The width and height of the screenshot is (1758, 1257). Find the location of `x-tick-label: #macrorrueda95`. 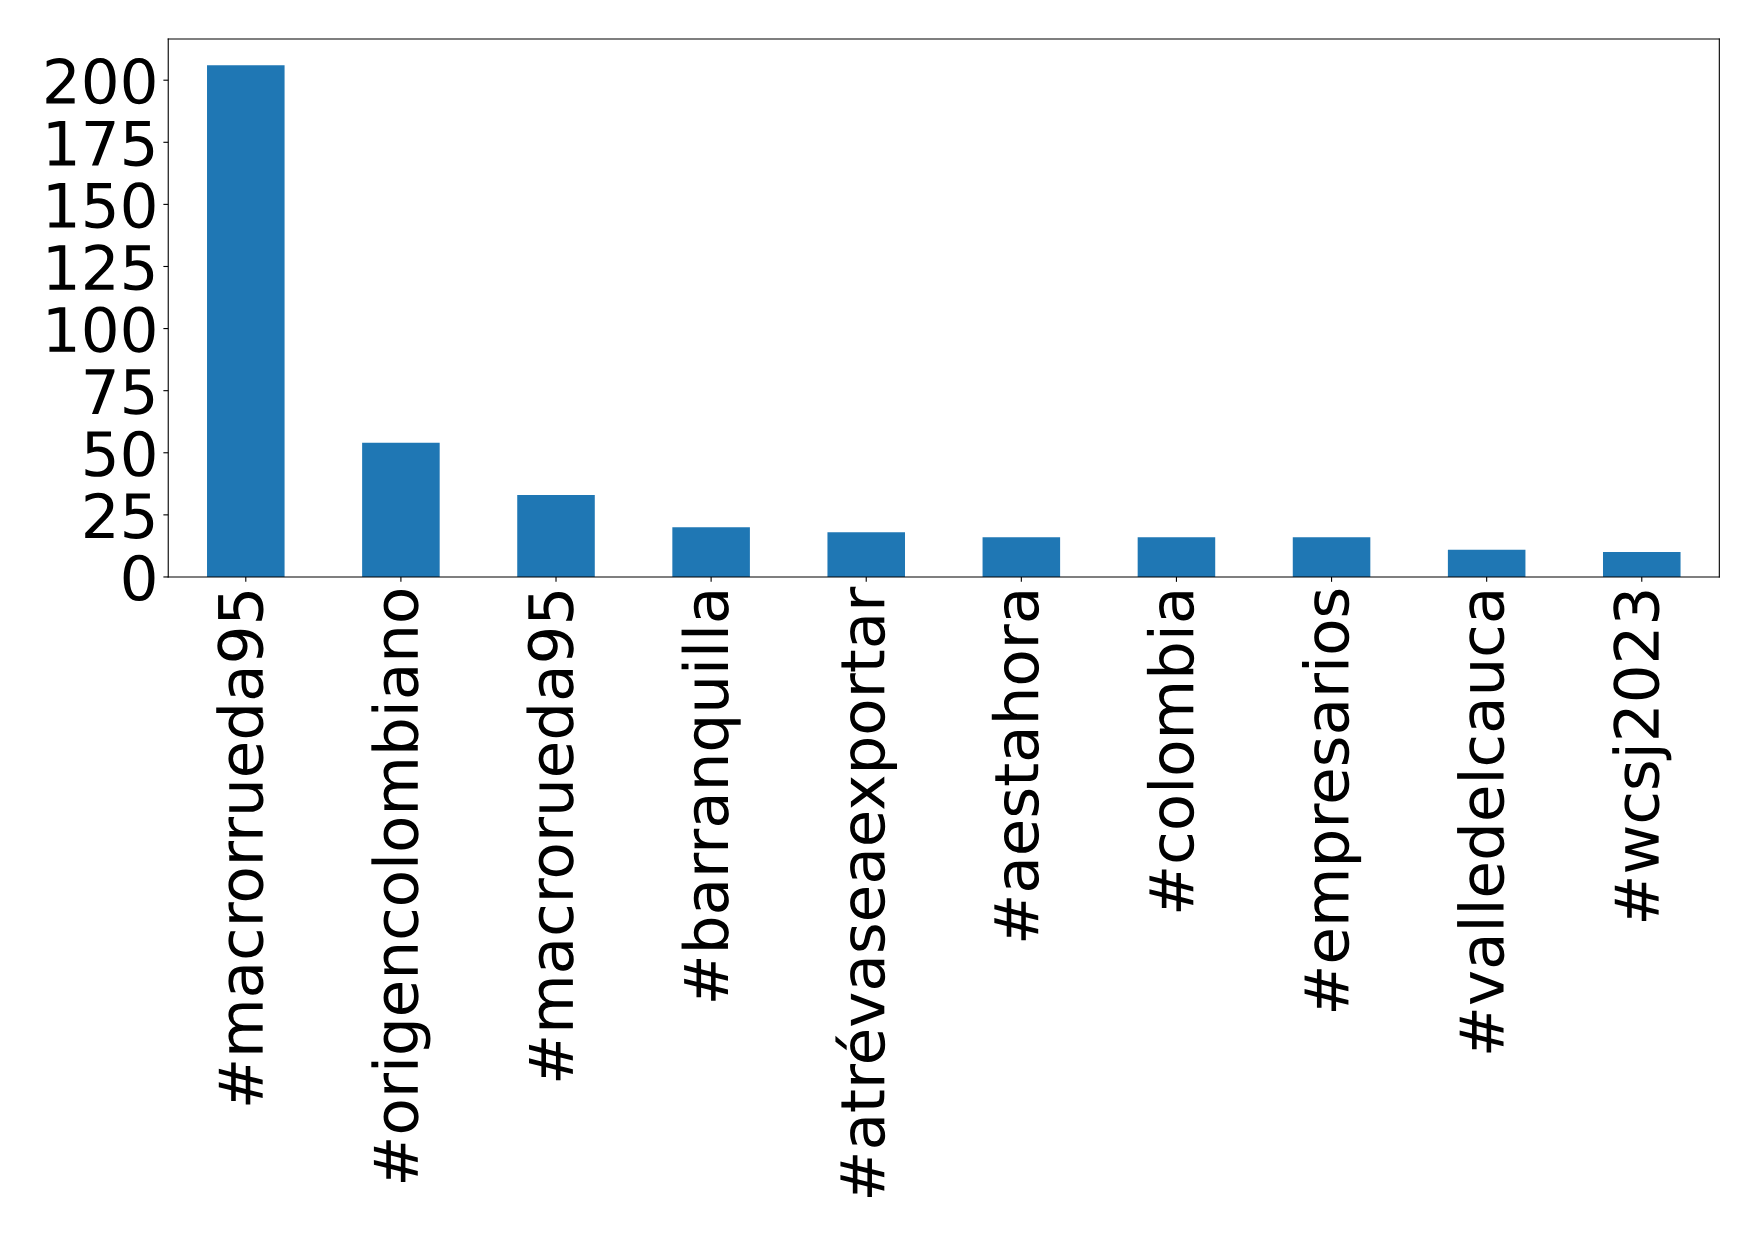

x-tick-label: #macrorrueda95 is located at coordinates (240, 848).